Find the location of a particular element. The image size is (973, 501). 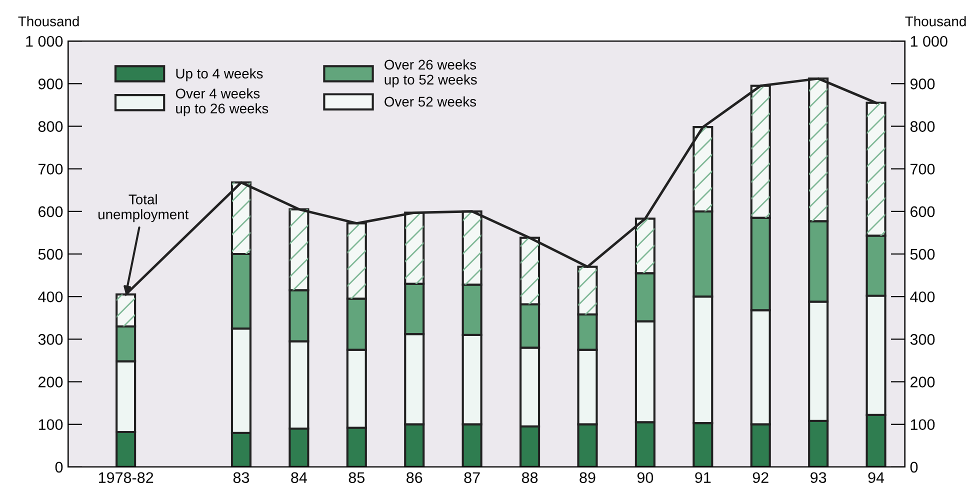

x-tick-label: 1978-82 is located at coordinates (126, 478).